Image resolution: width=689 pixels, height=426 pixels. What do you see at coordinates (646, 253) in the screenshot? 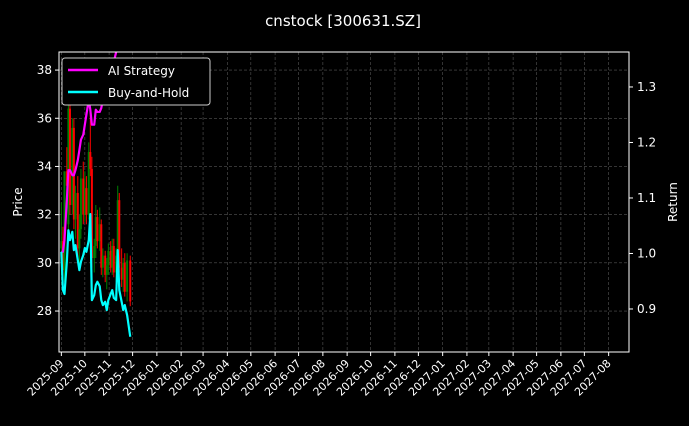
I see `y-tick-label-right: 1.0` at bounding box center [646, 253].